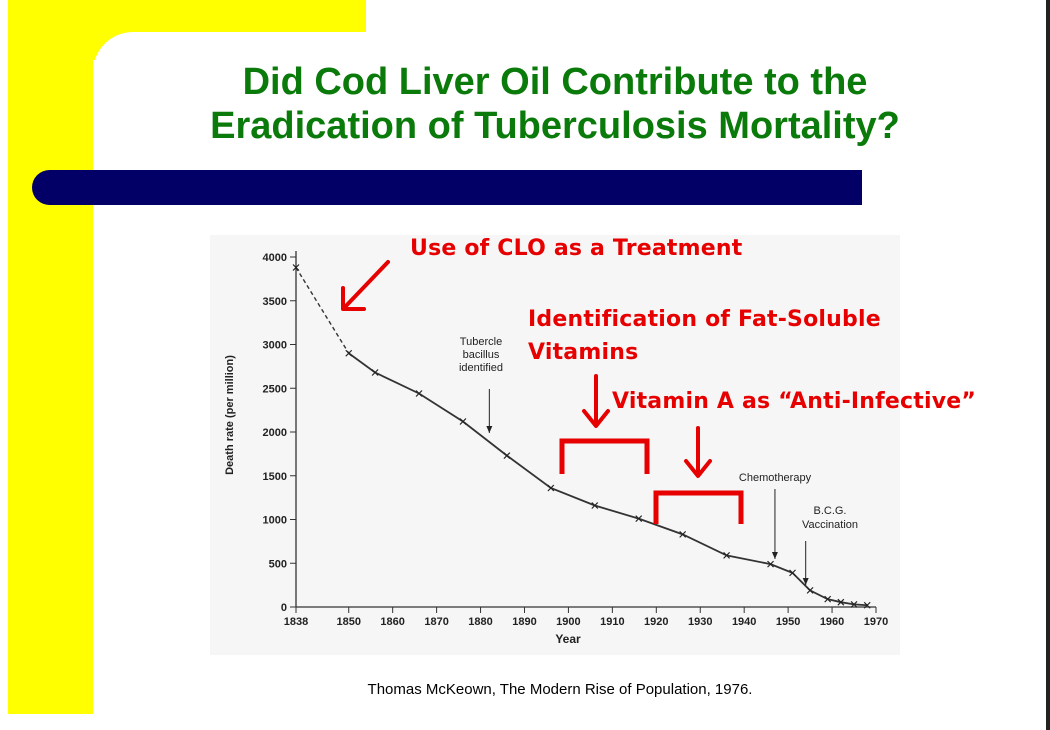 This screenshot has height=730, width=1050. What do you see at coordinates (775, 515) in the screenshot?
I see `chart-annotation: Chemotherapy` at bounding box center [775, 515].